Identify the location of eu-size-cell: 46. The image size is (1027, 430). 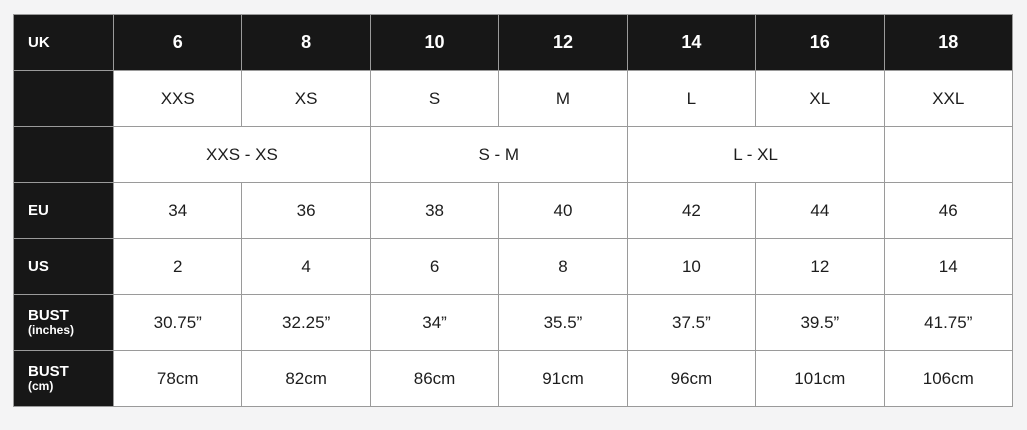
(948, 210).